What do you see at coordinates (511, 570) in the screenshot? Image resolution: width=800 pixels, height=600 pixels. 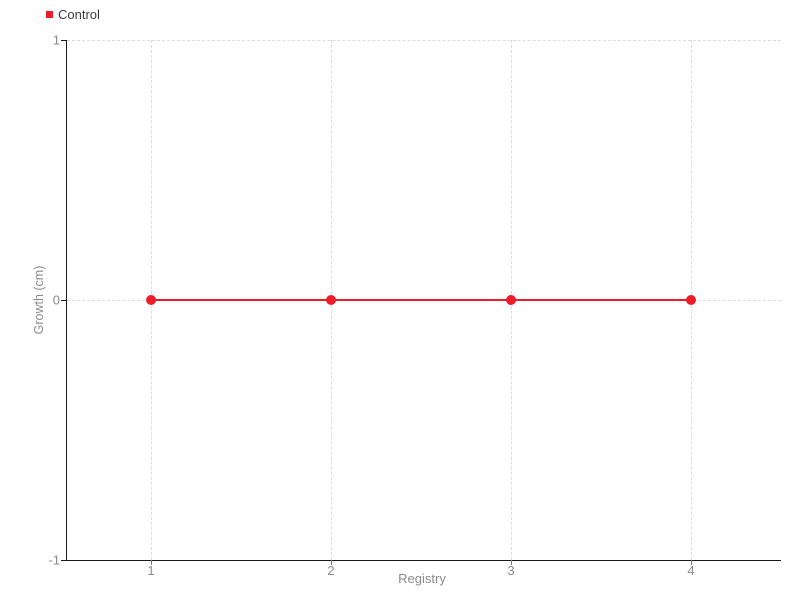 I see `x-tick-label: 3` at bounding box center [511, 570].